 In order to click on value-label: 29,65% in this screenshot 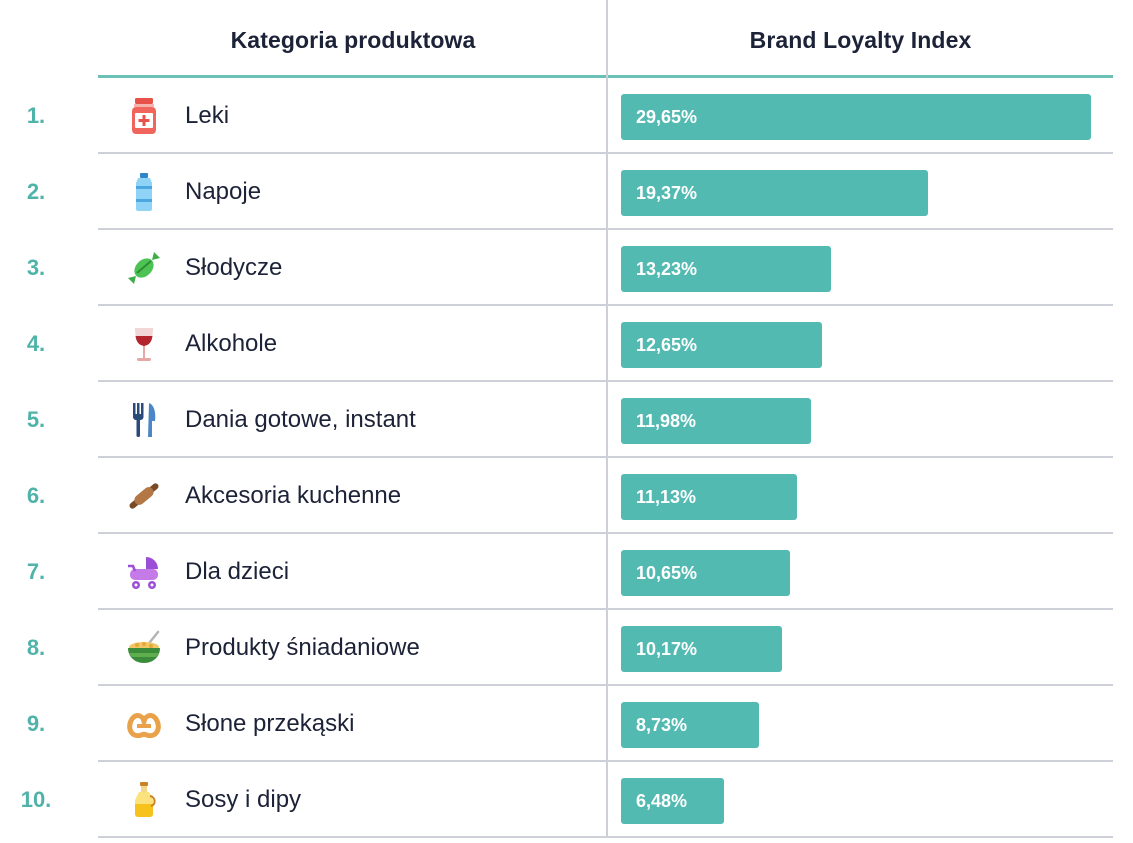, I will do `click(667, 117)`.